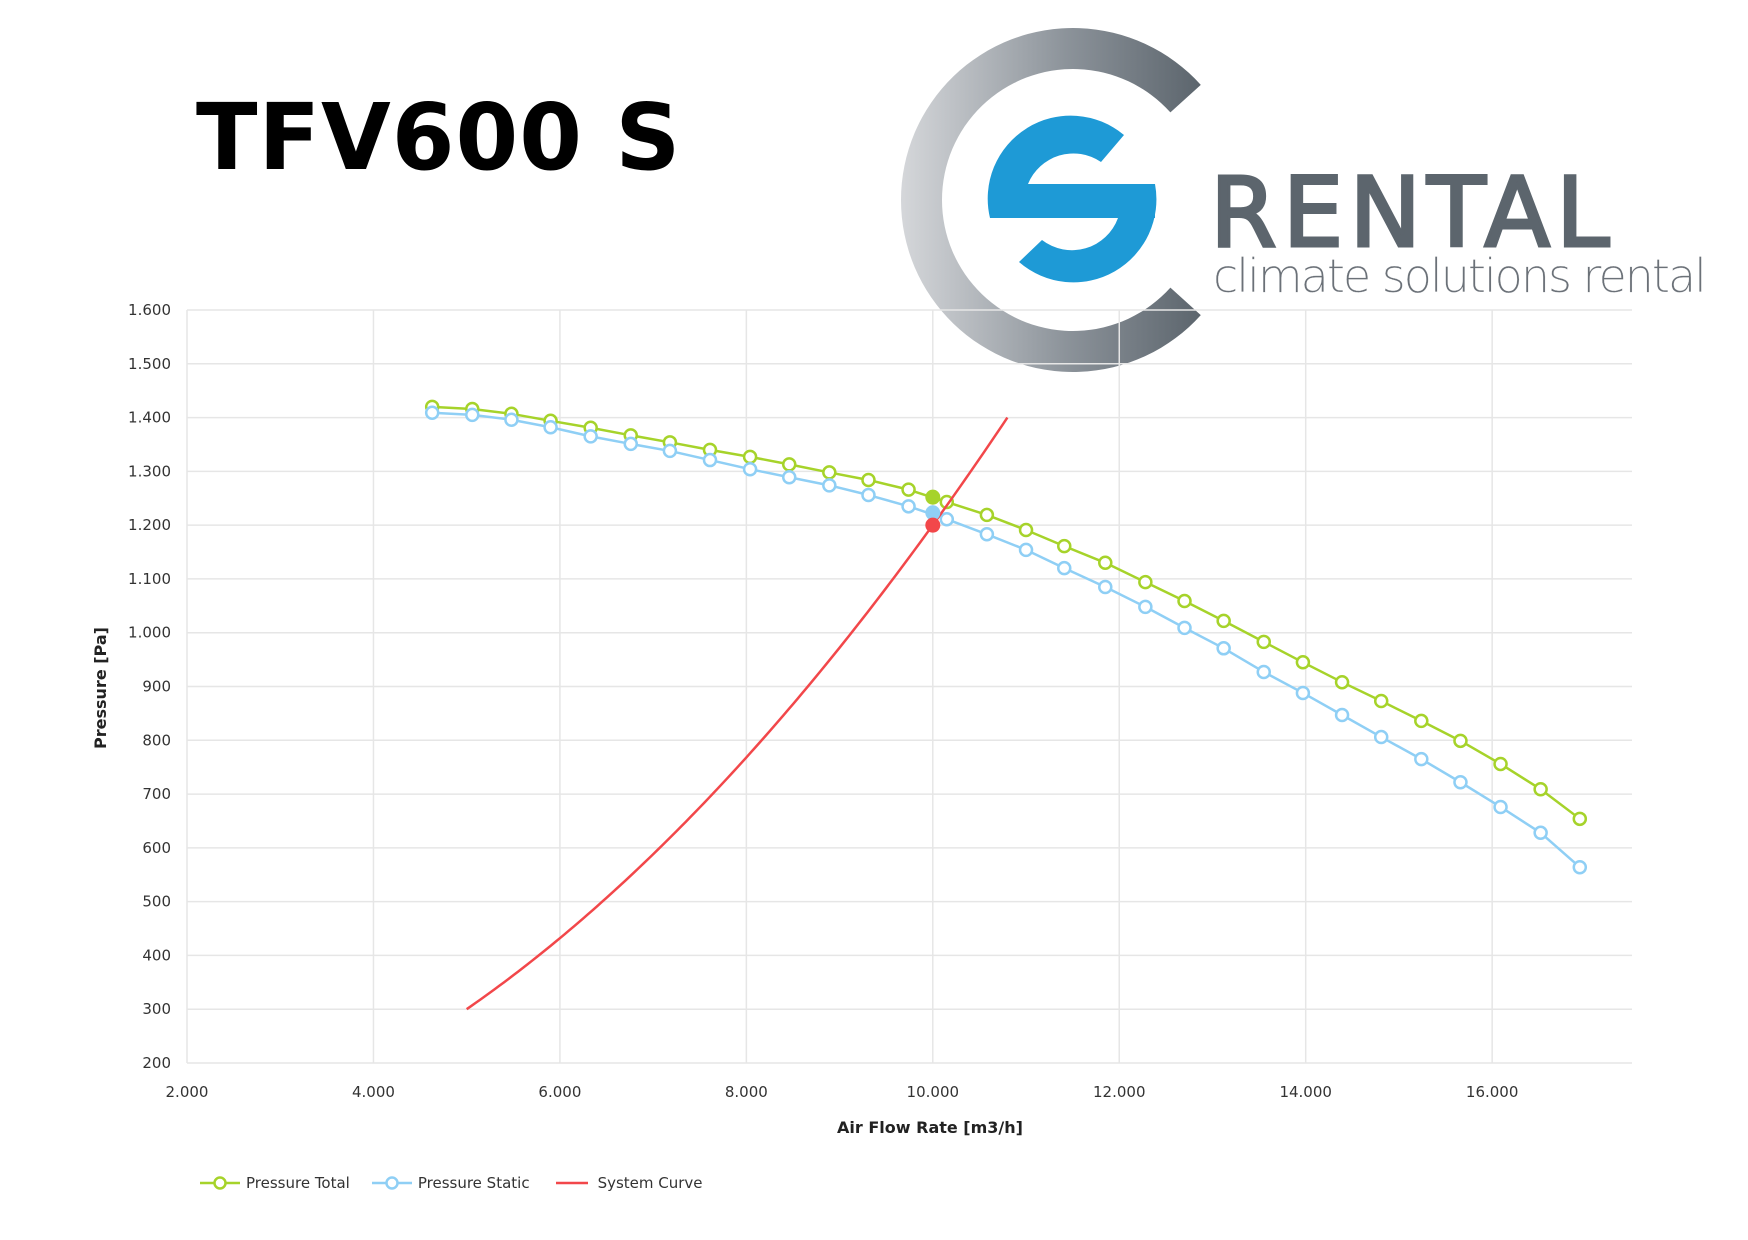  Describe the element at coordinates (156, 902) in the screenshot. I see `y-tick-label: 500` at that location.